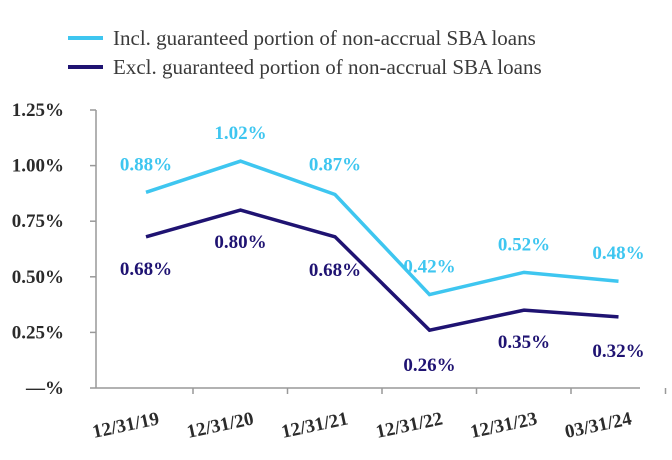 The image size is (672, 460). What do you see at coordinates (38, 221) in the screenshot?
I see `y-tick-label: 0.75%` at bounding box center [38, 221].